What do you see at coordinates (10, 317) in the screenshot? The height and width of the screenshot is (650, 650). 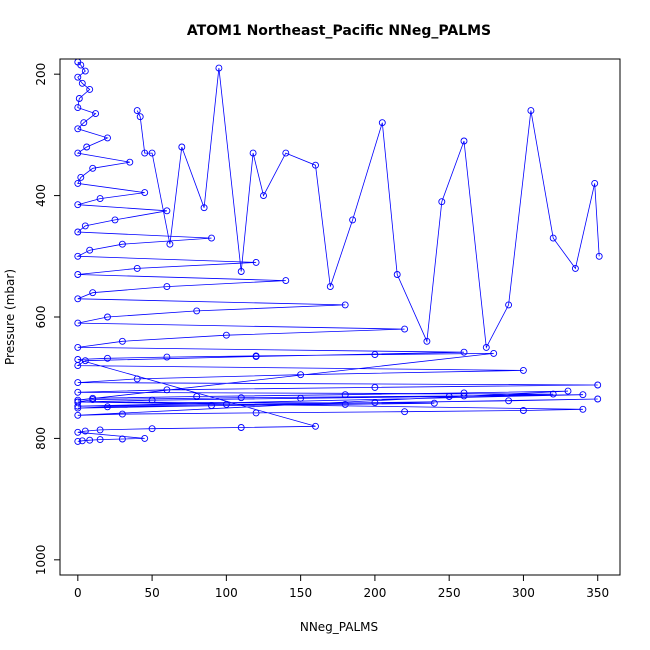 I see `y-axis-label: Pressure (mbar)` at bounding box center [10, 317].